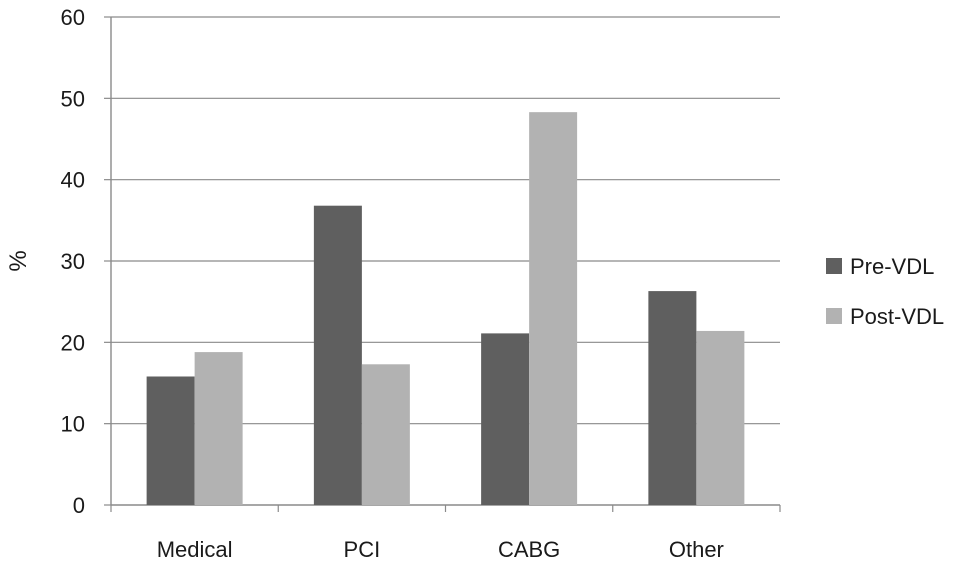 This screenshot has height=565, width=956. What do you see at coordinates (337, 355) in the screenshot?
I see `bar-pre-vdl-pci` at bounding box center [337, 355].